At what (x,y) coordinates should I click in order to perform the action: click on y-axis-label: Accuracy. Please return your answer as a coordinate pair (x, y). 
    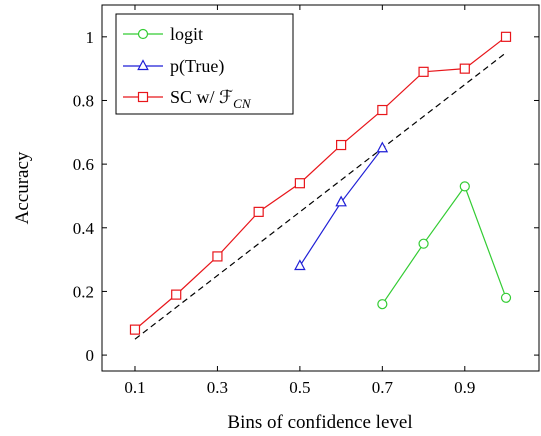
    Looking at the image, I should click on (22, 187).